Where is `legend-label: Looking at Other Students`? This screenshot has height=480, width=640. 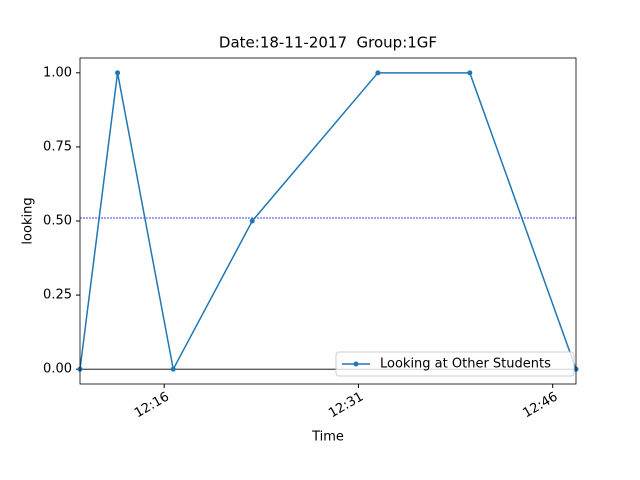
legend-label: Looking at Other Students is located at coordinates (465, 364).